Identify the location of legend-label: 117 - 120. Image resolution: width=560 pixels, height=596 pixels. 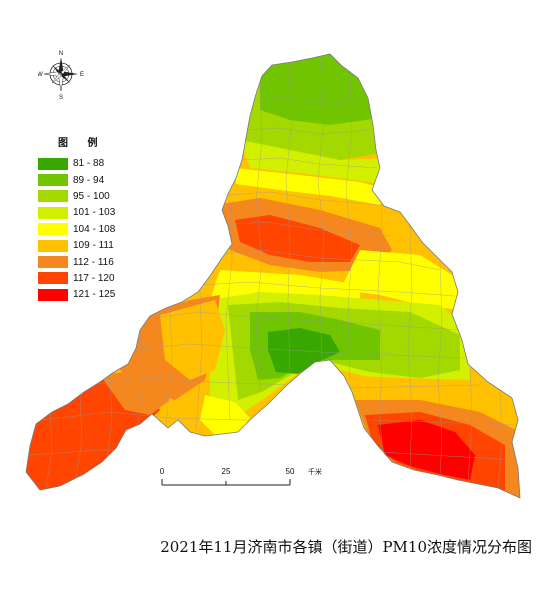
(94, 278).